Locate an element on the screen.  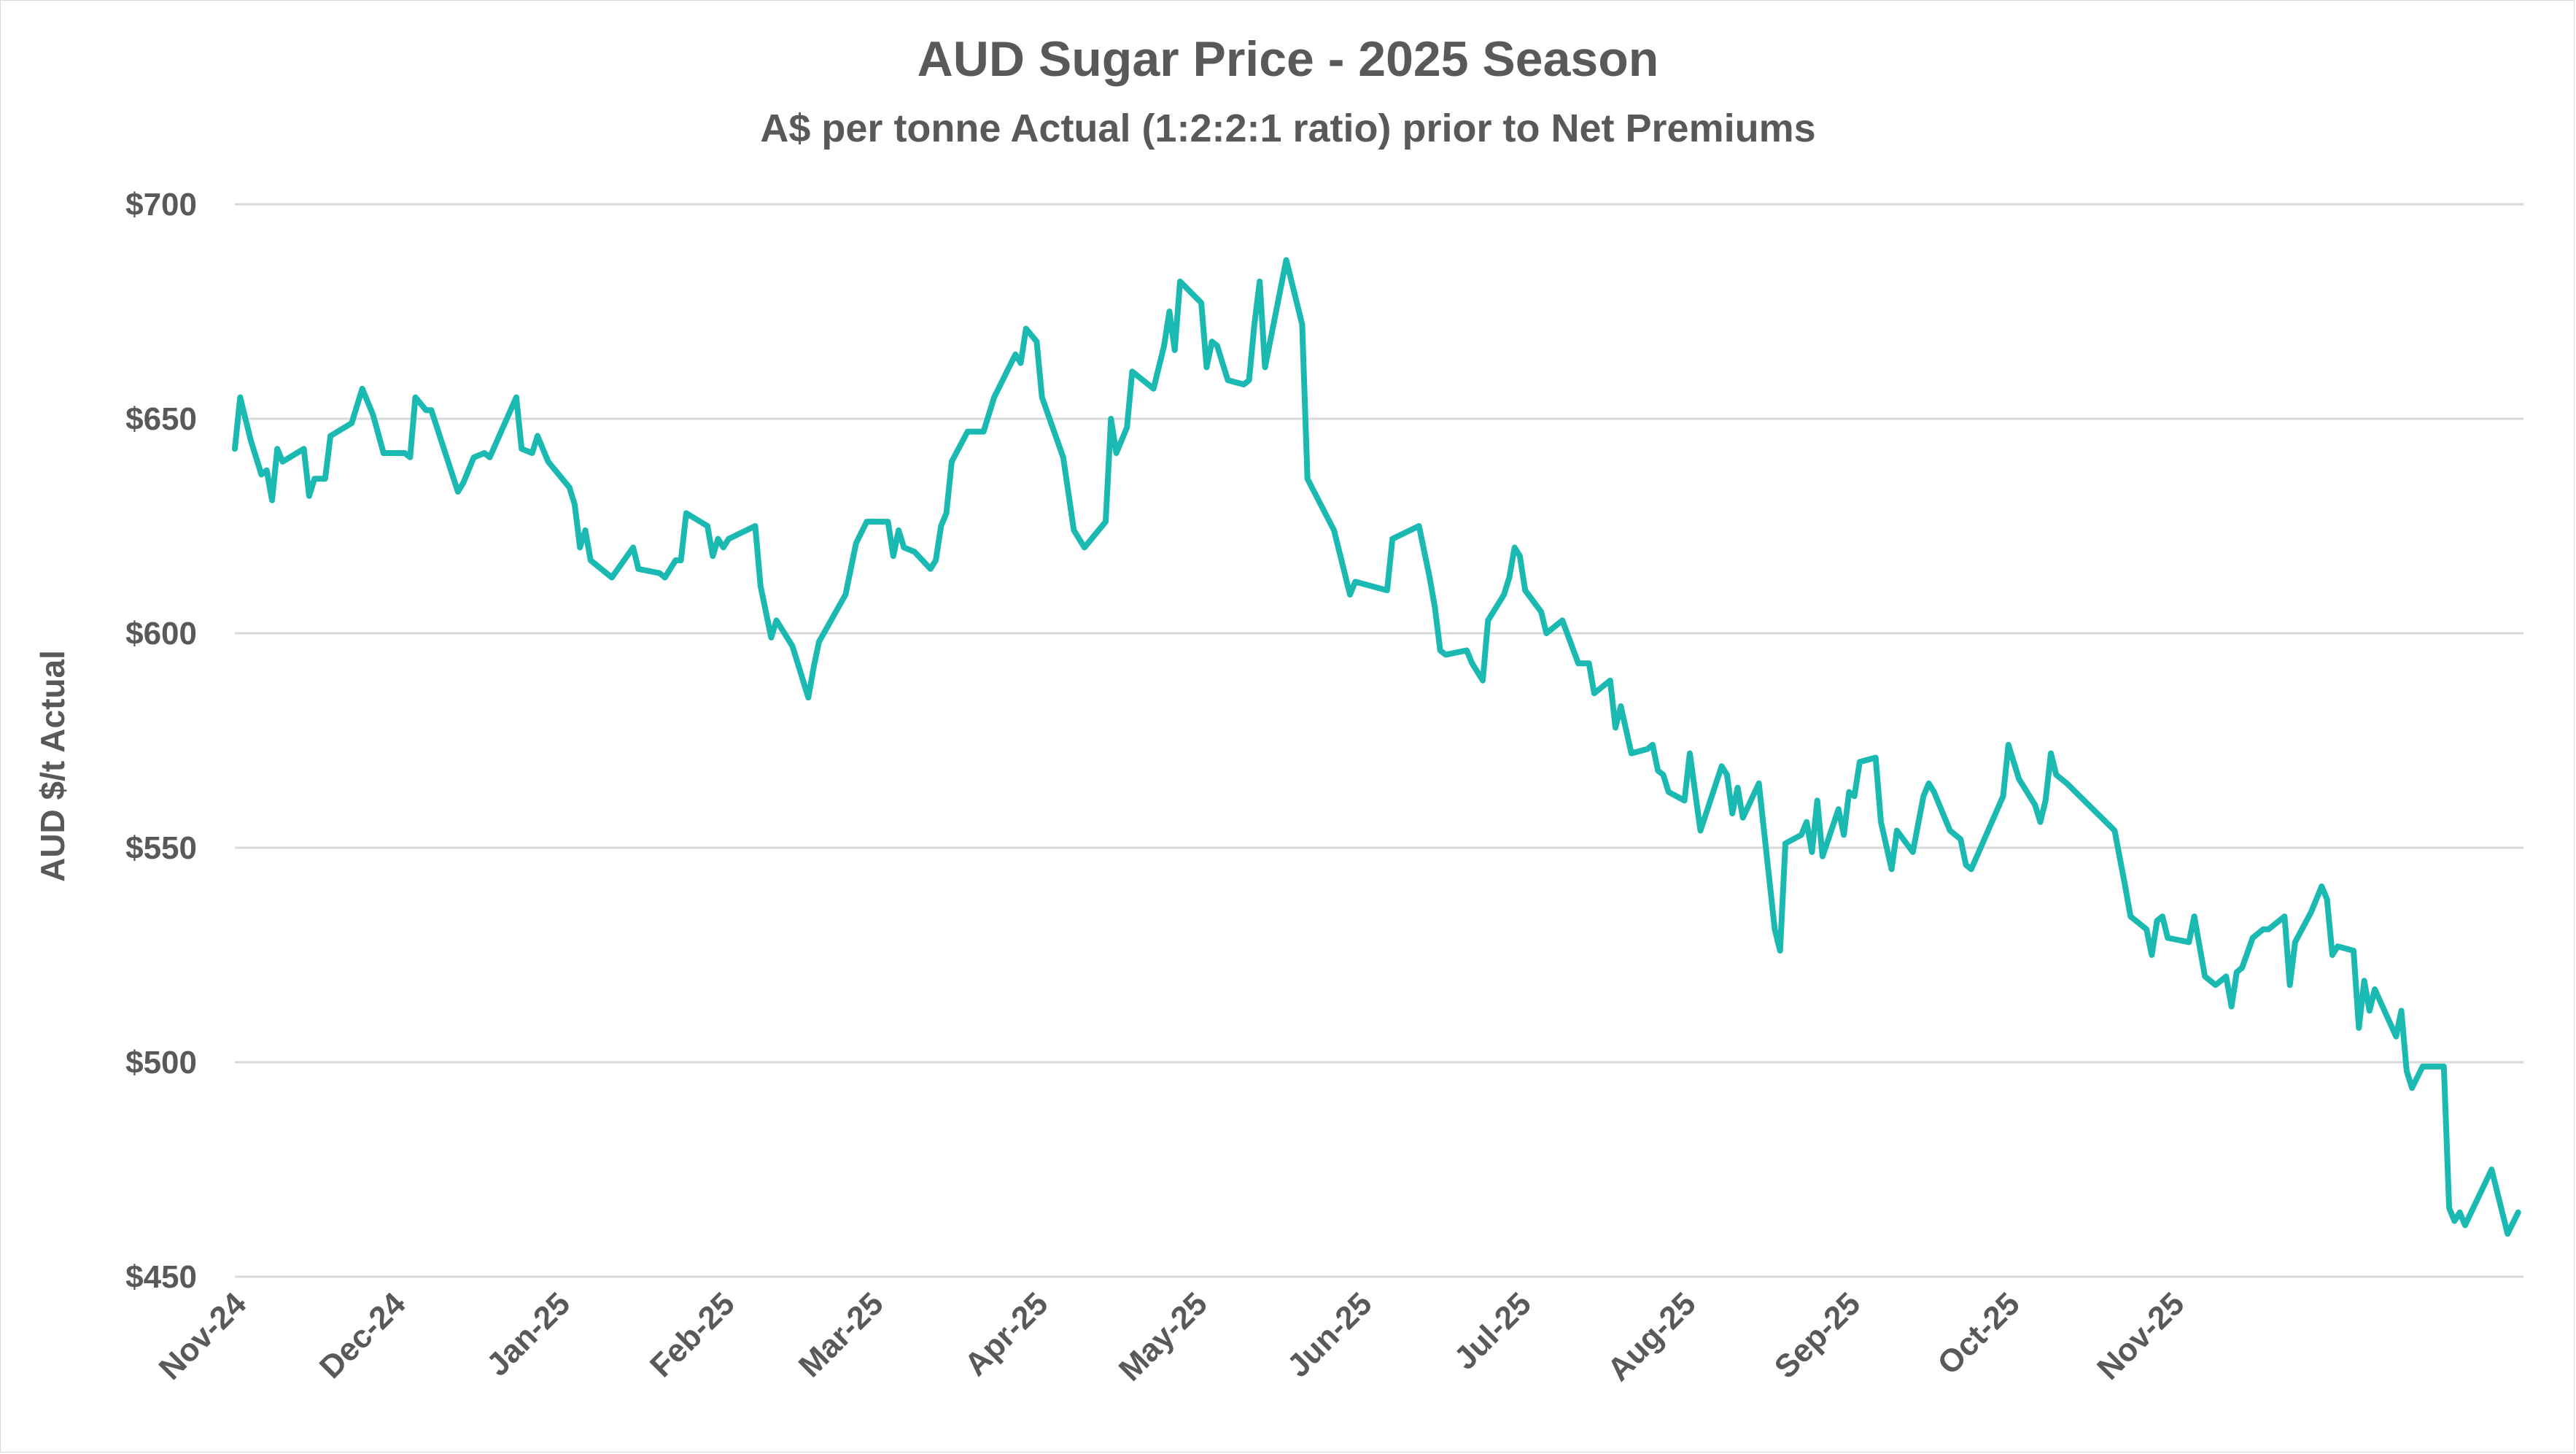
x-tick-label: Sep-25 is located at coordinates (1818, 1335).